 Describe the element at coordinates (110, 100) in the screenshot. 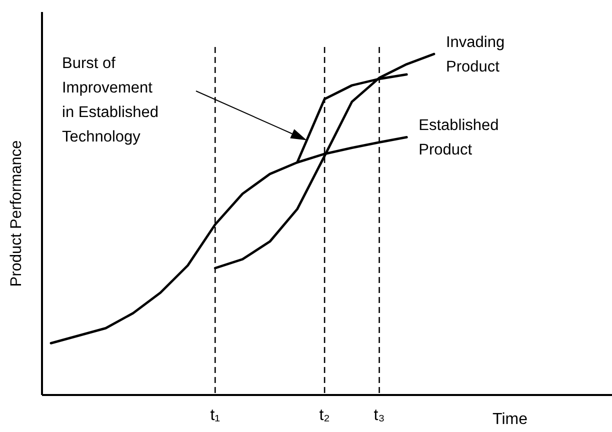

I see `annotation: Burst of Improvement in Established Technology` at that location.